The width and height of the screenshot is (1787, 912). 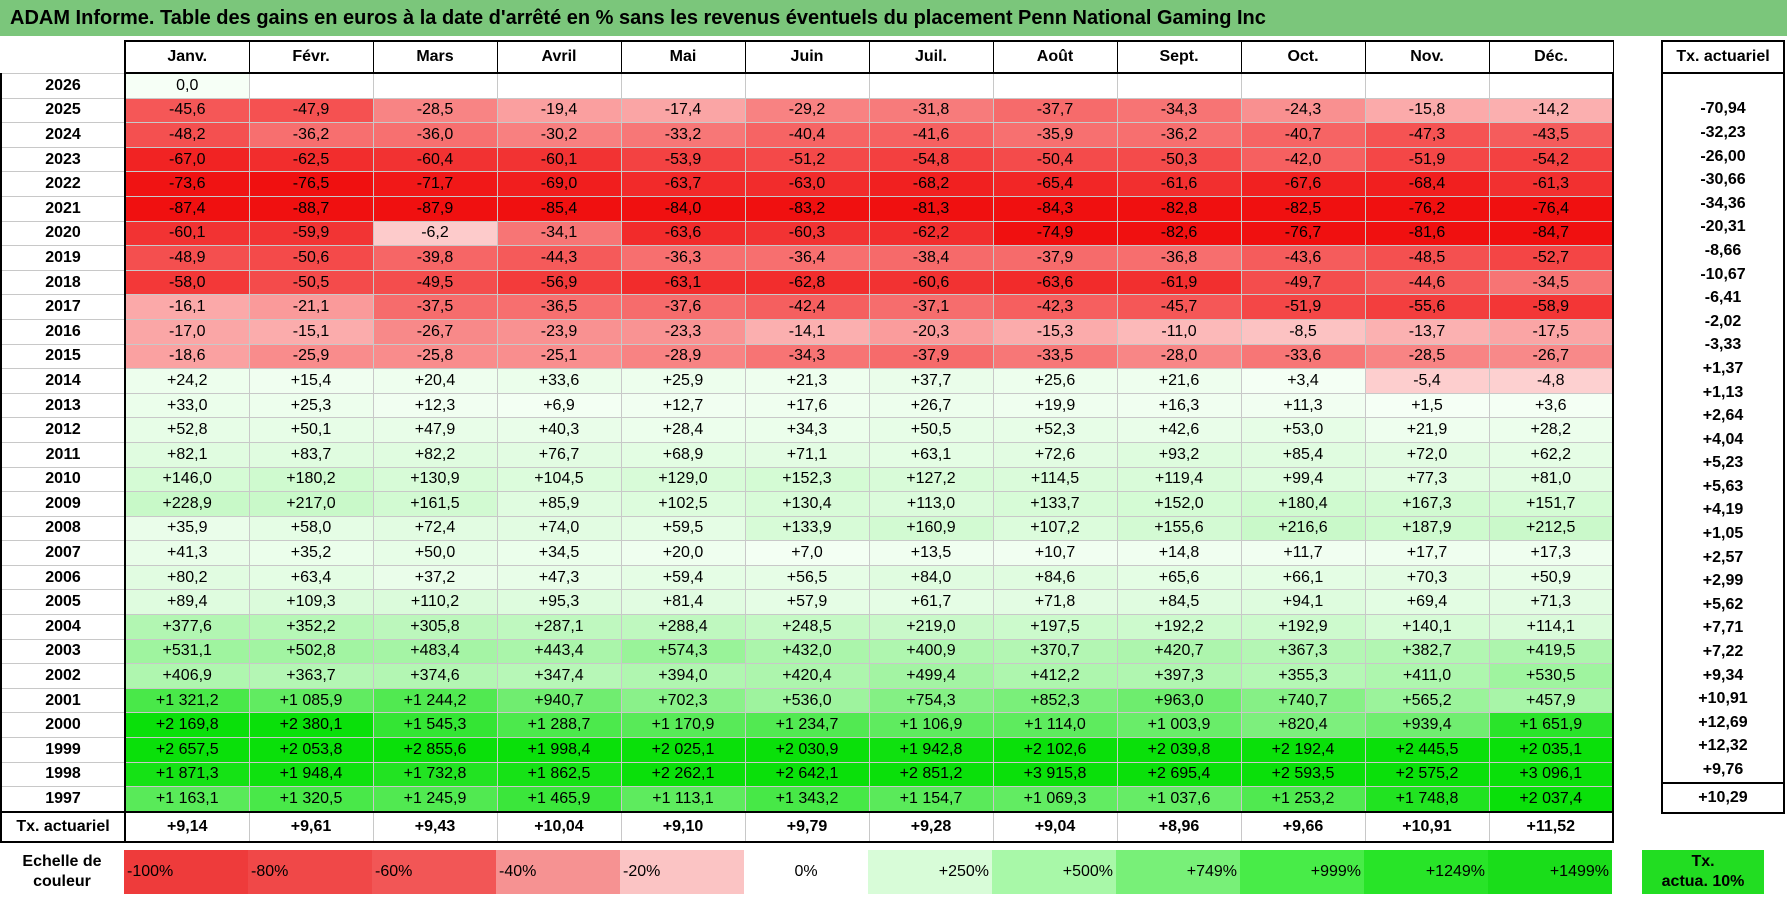 I want to click on gain-cell: -73,6, so click(x=187, y=184).